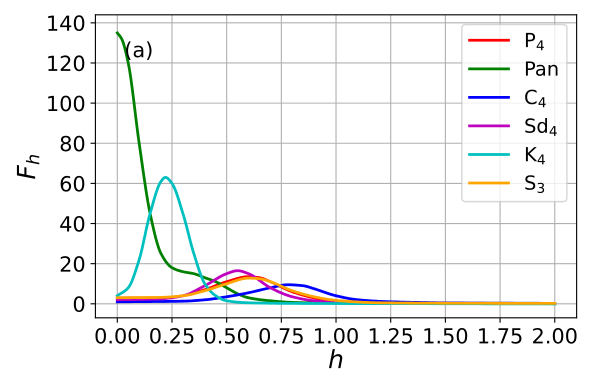 The height and width of the screenshot is (390, 589). What do you see at coordinates (391, 336) in the screenshot?
I see `x-tick-label: 1.25` at bounding box center [391, 336].